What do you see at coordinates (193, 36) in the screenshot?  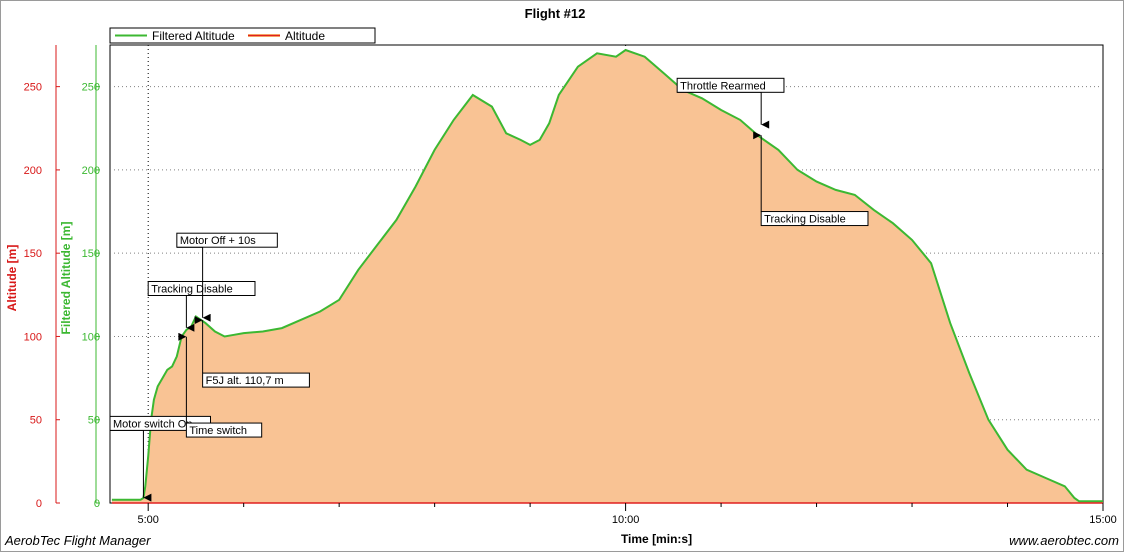 I see `legend-label-filtered-altitude: Filtered Altitude` at bounding box center [193, 36].